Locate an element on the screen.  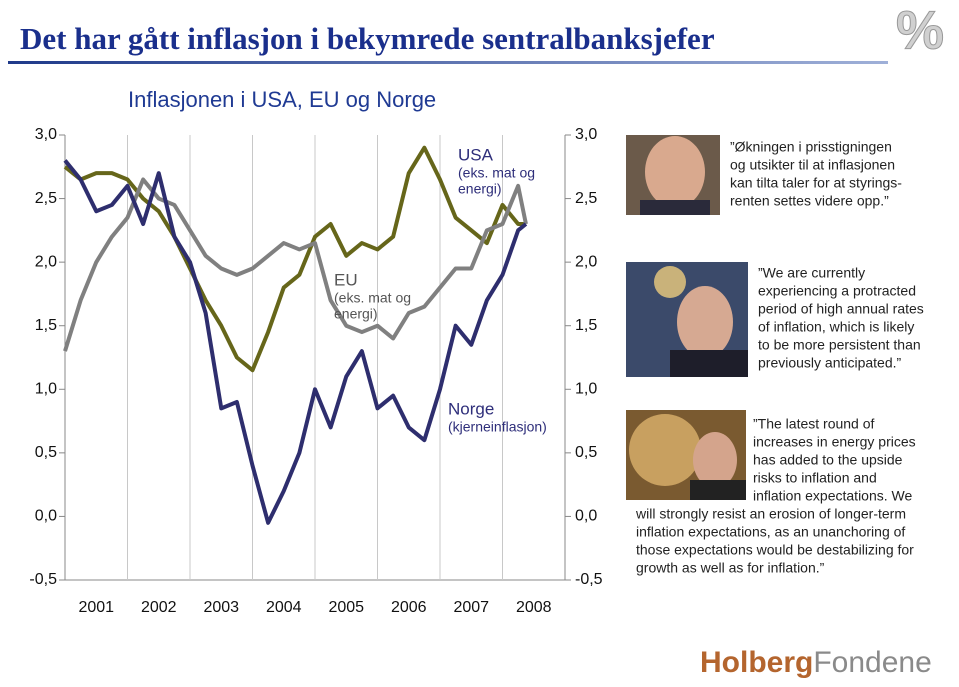
y2-tick-label: 0,5 is located at coordinates (586, 452).